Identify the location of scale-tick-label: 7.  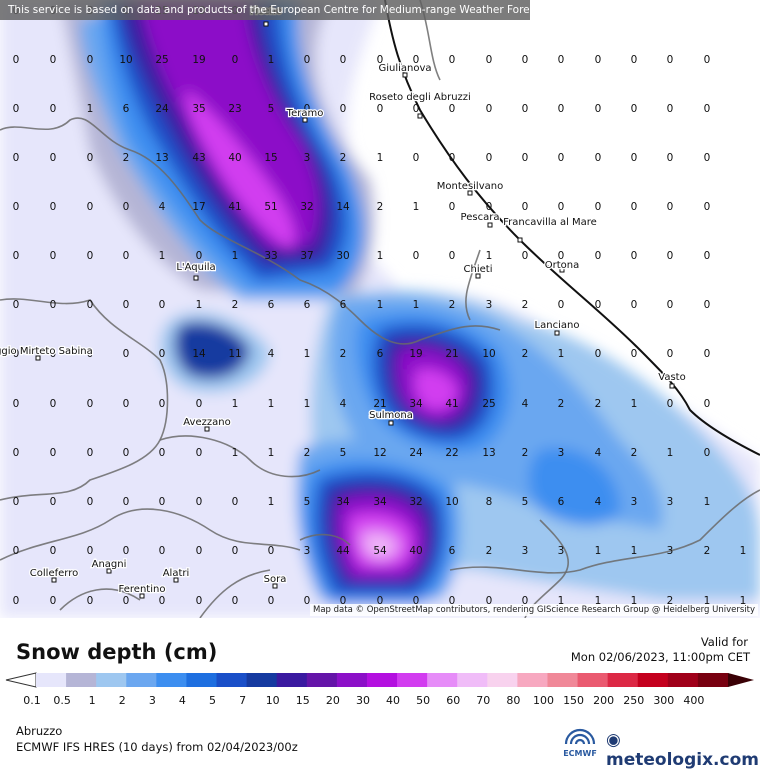
(242, 700).